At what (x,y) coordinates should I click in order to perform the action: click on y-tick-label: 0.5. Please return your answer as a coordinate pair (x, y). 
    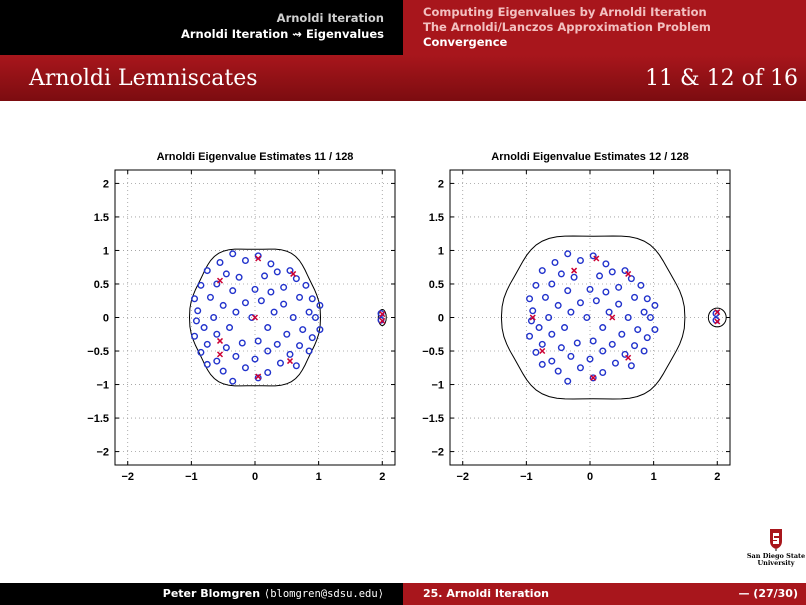
    Looking at the image, I should click on (436, 285).